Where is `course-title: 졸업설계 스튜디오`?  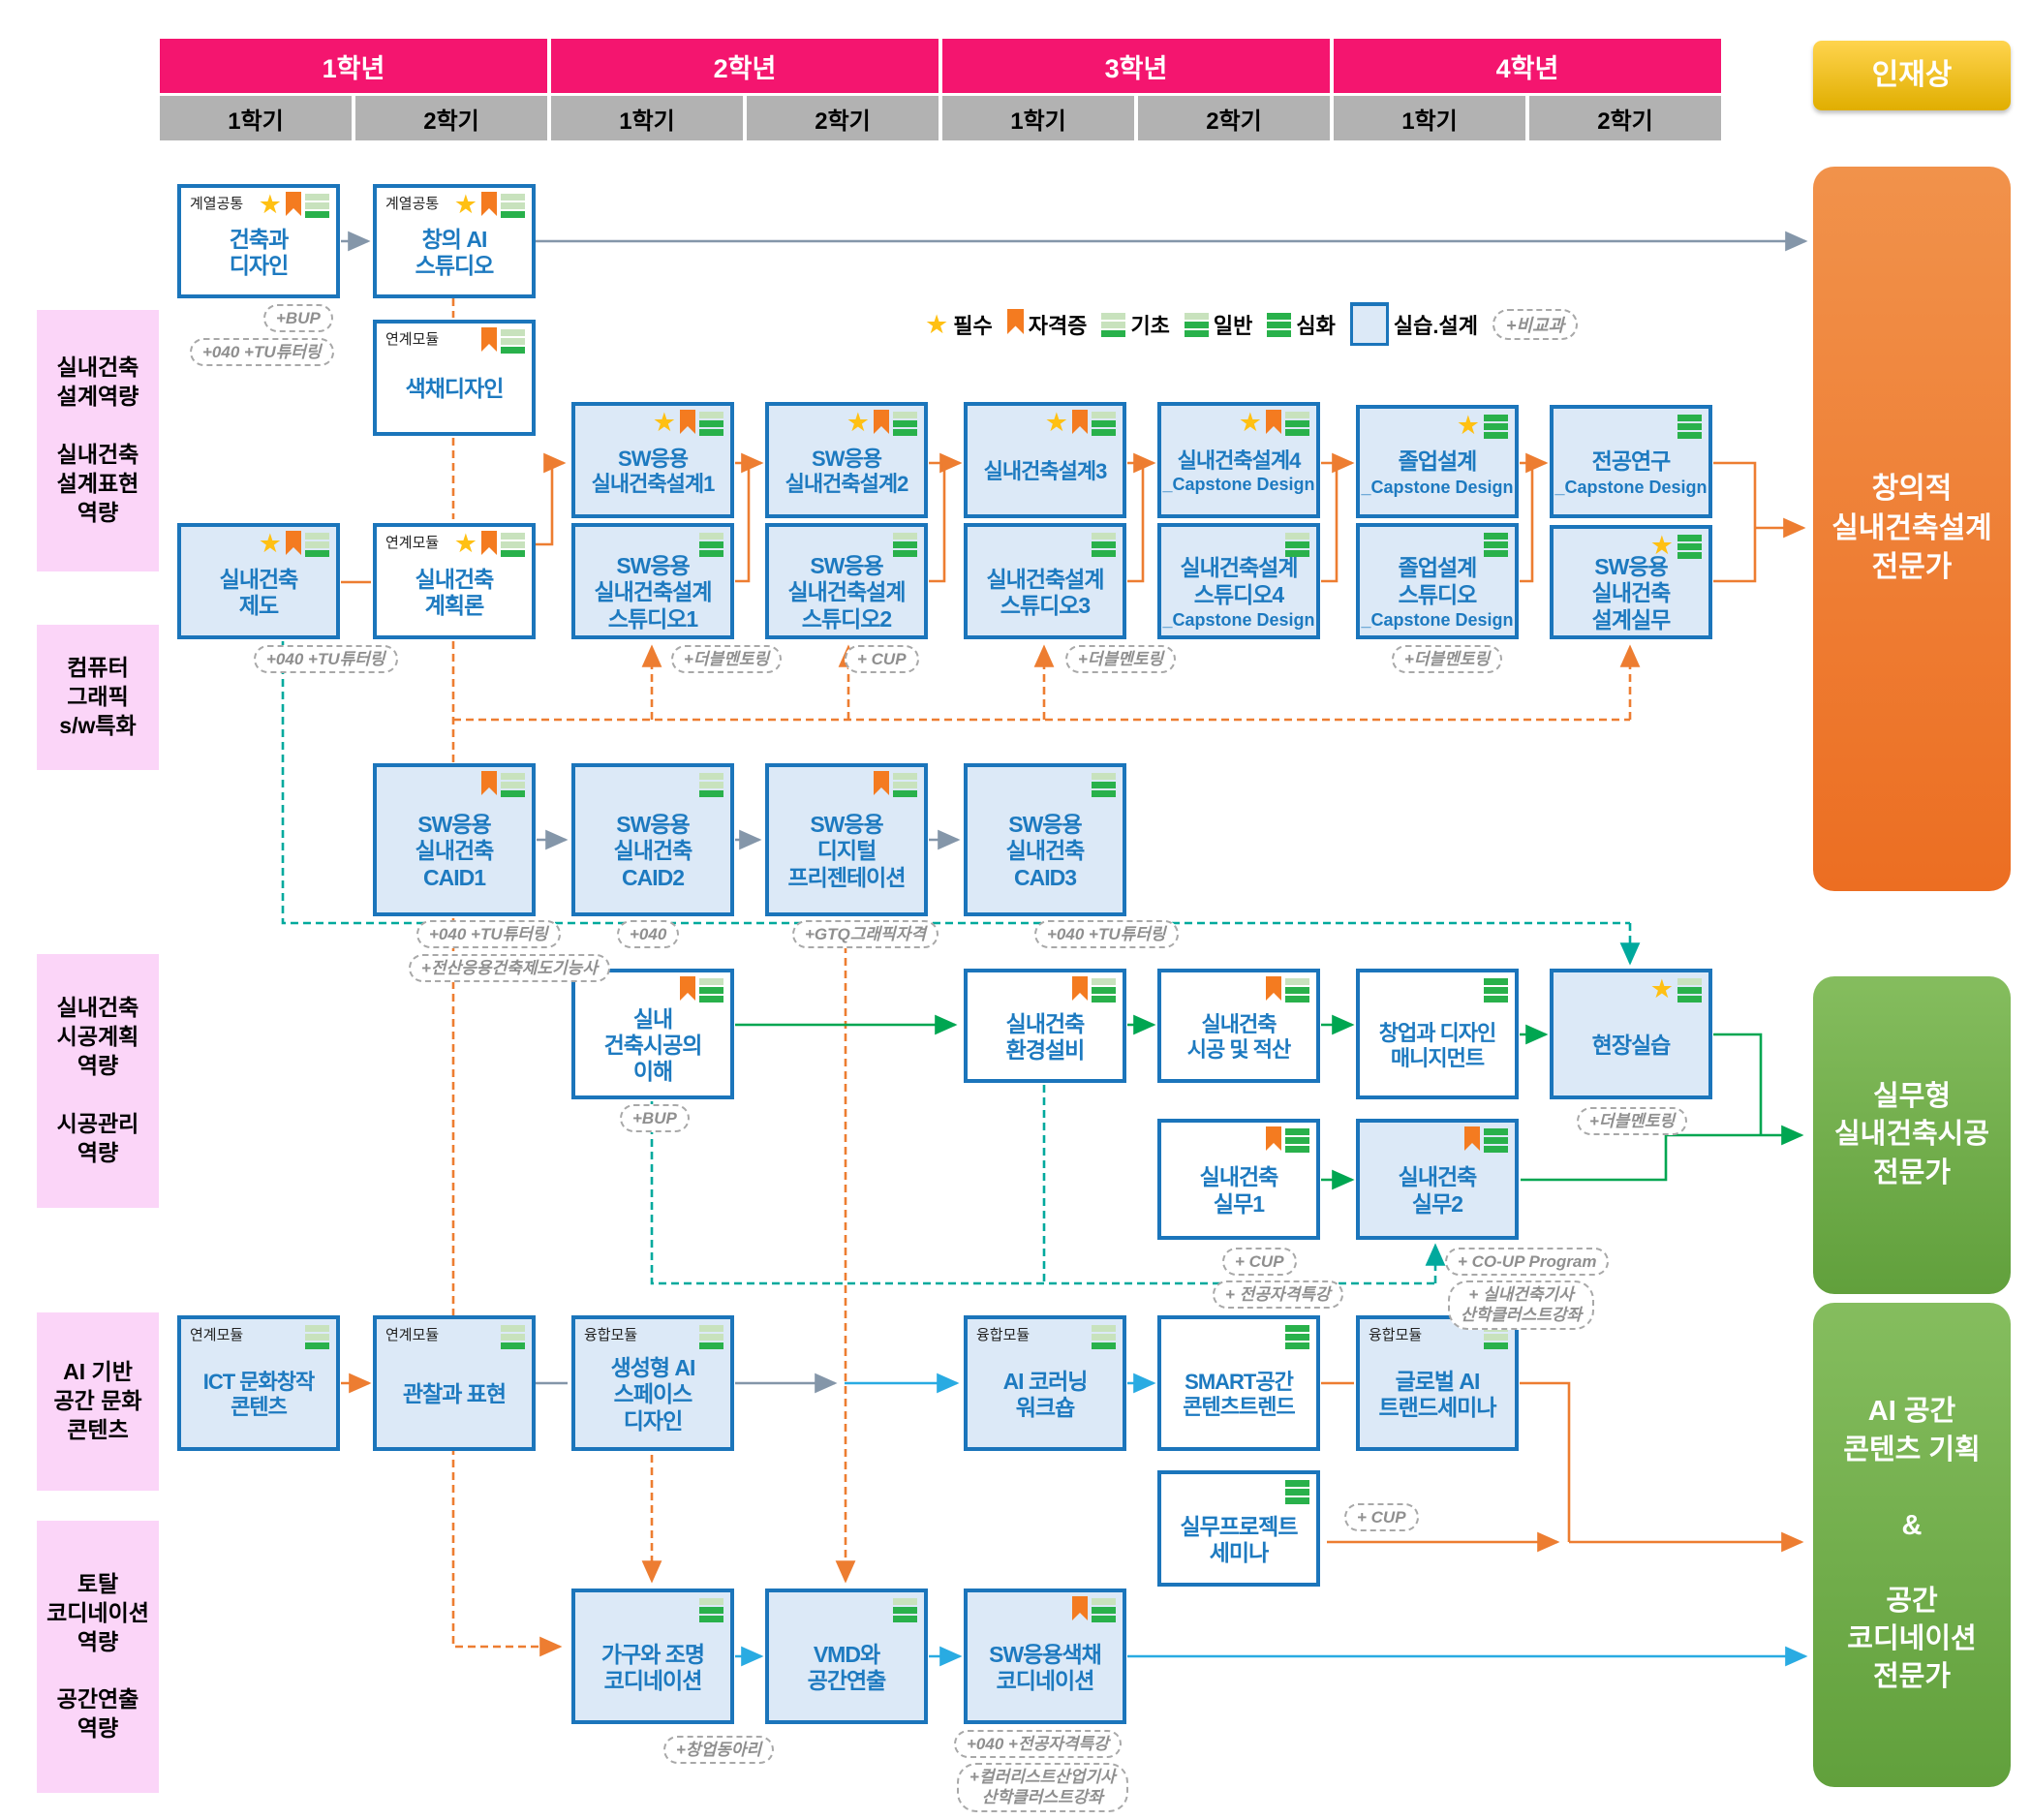 course-title: 졸업설계 스튜디오 is located at coordinates (1438, 581).